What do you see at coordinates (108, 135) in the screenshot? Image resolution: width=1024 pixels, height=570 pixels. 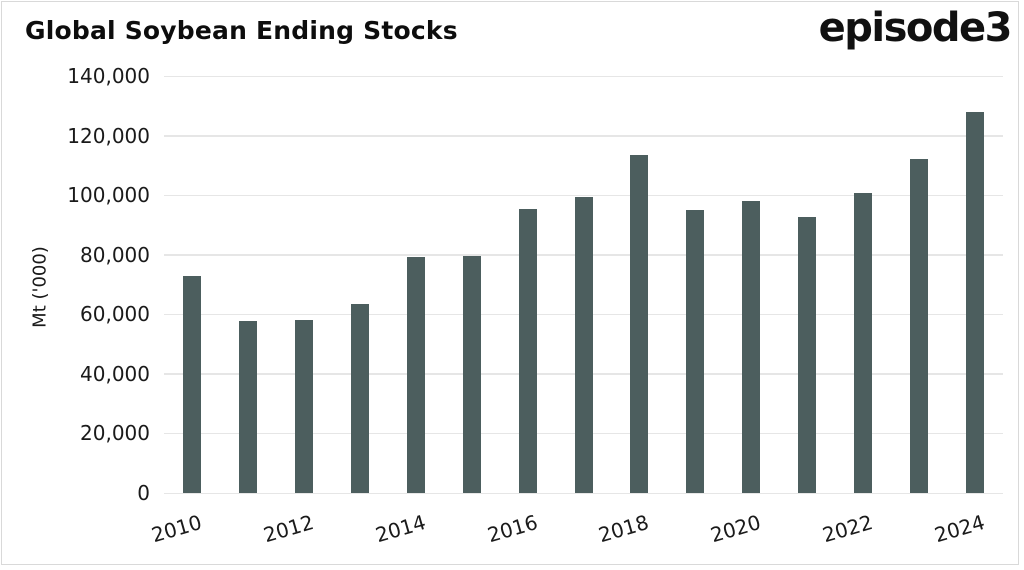 I see `y-tick-label: 120,000` at bounding box center [108, 135].